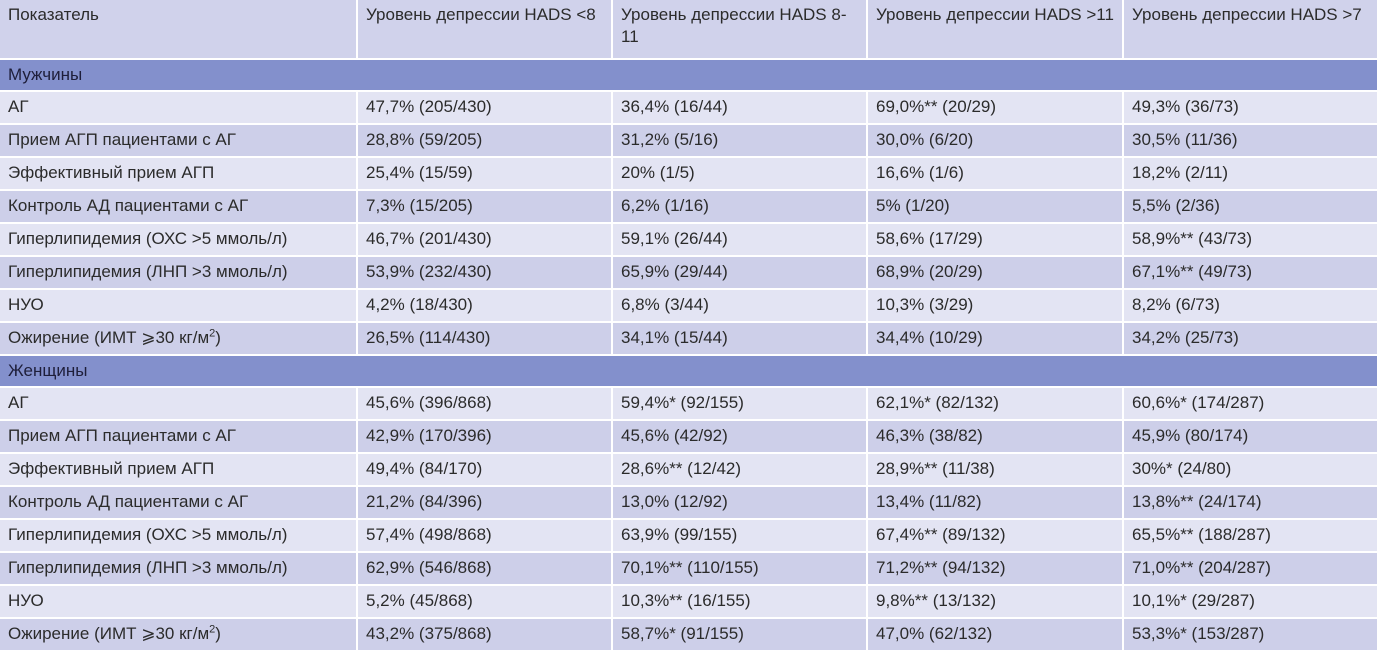  What do you see at coordinates (1250, 30) in the screenshot?
I see `column-header-hads-above-7: Уровень депрессии HADS >7` at bounding box center [1250, 30].